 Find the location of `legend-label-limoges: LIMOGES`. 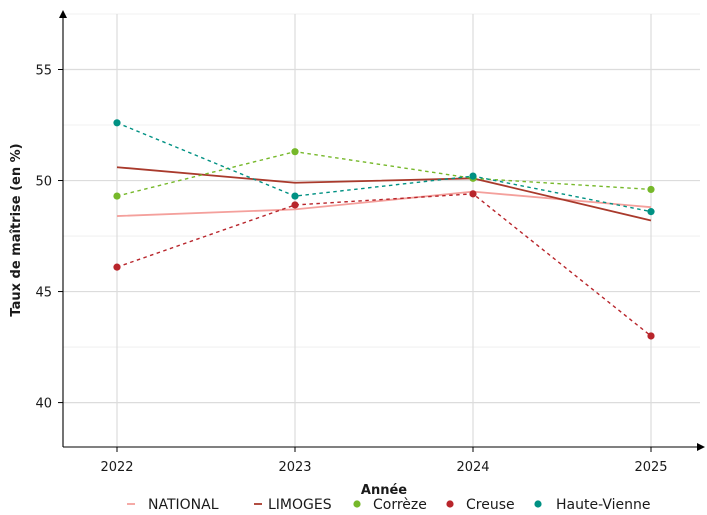

legend-label-limoges: LIMOGES is located at coordinates (300, 505).